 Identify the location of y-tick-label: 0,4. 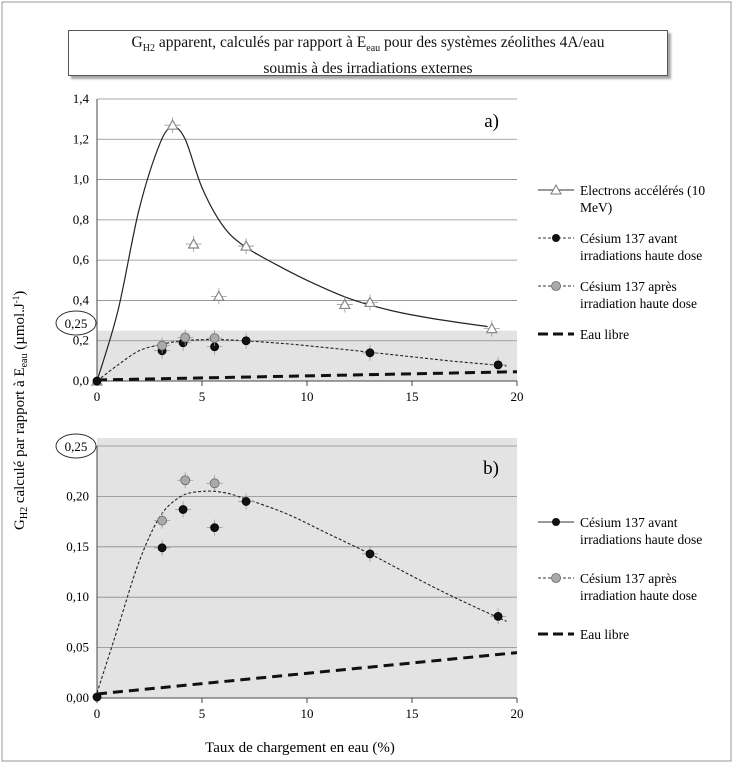
(81, 299).